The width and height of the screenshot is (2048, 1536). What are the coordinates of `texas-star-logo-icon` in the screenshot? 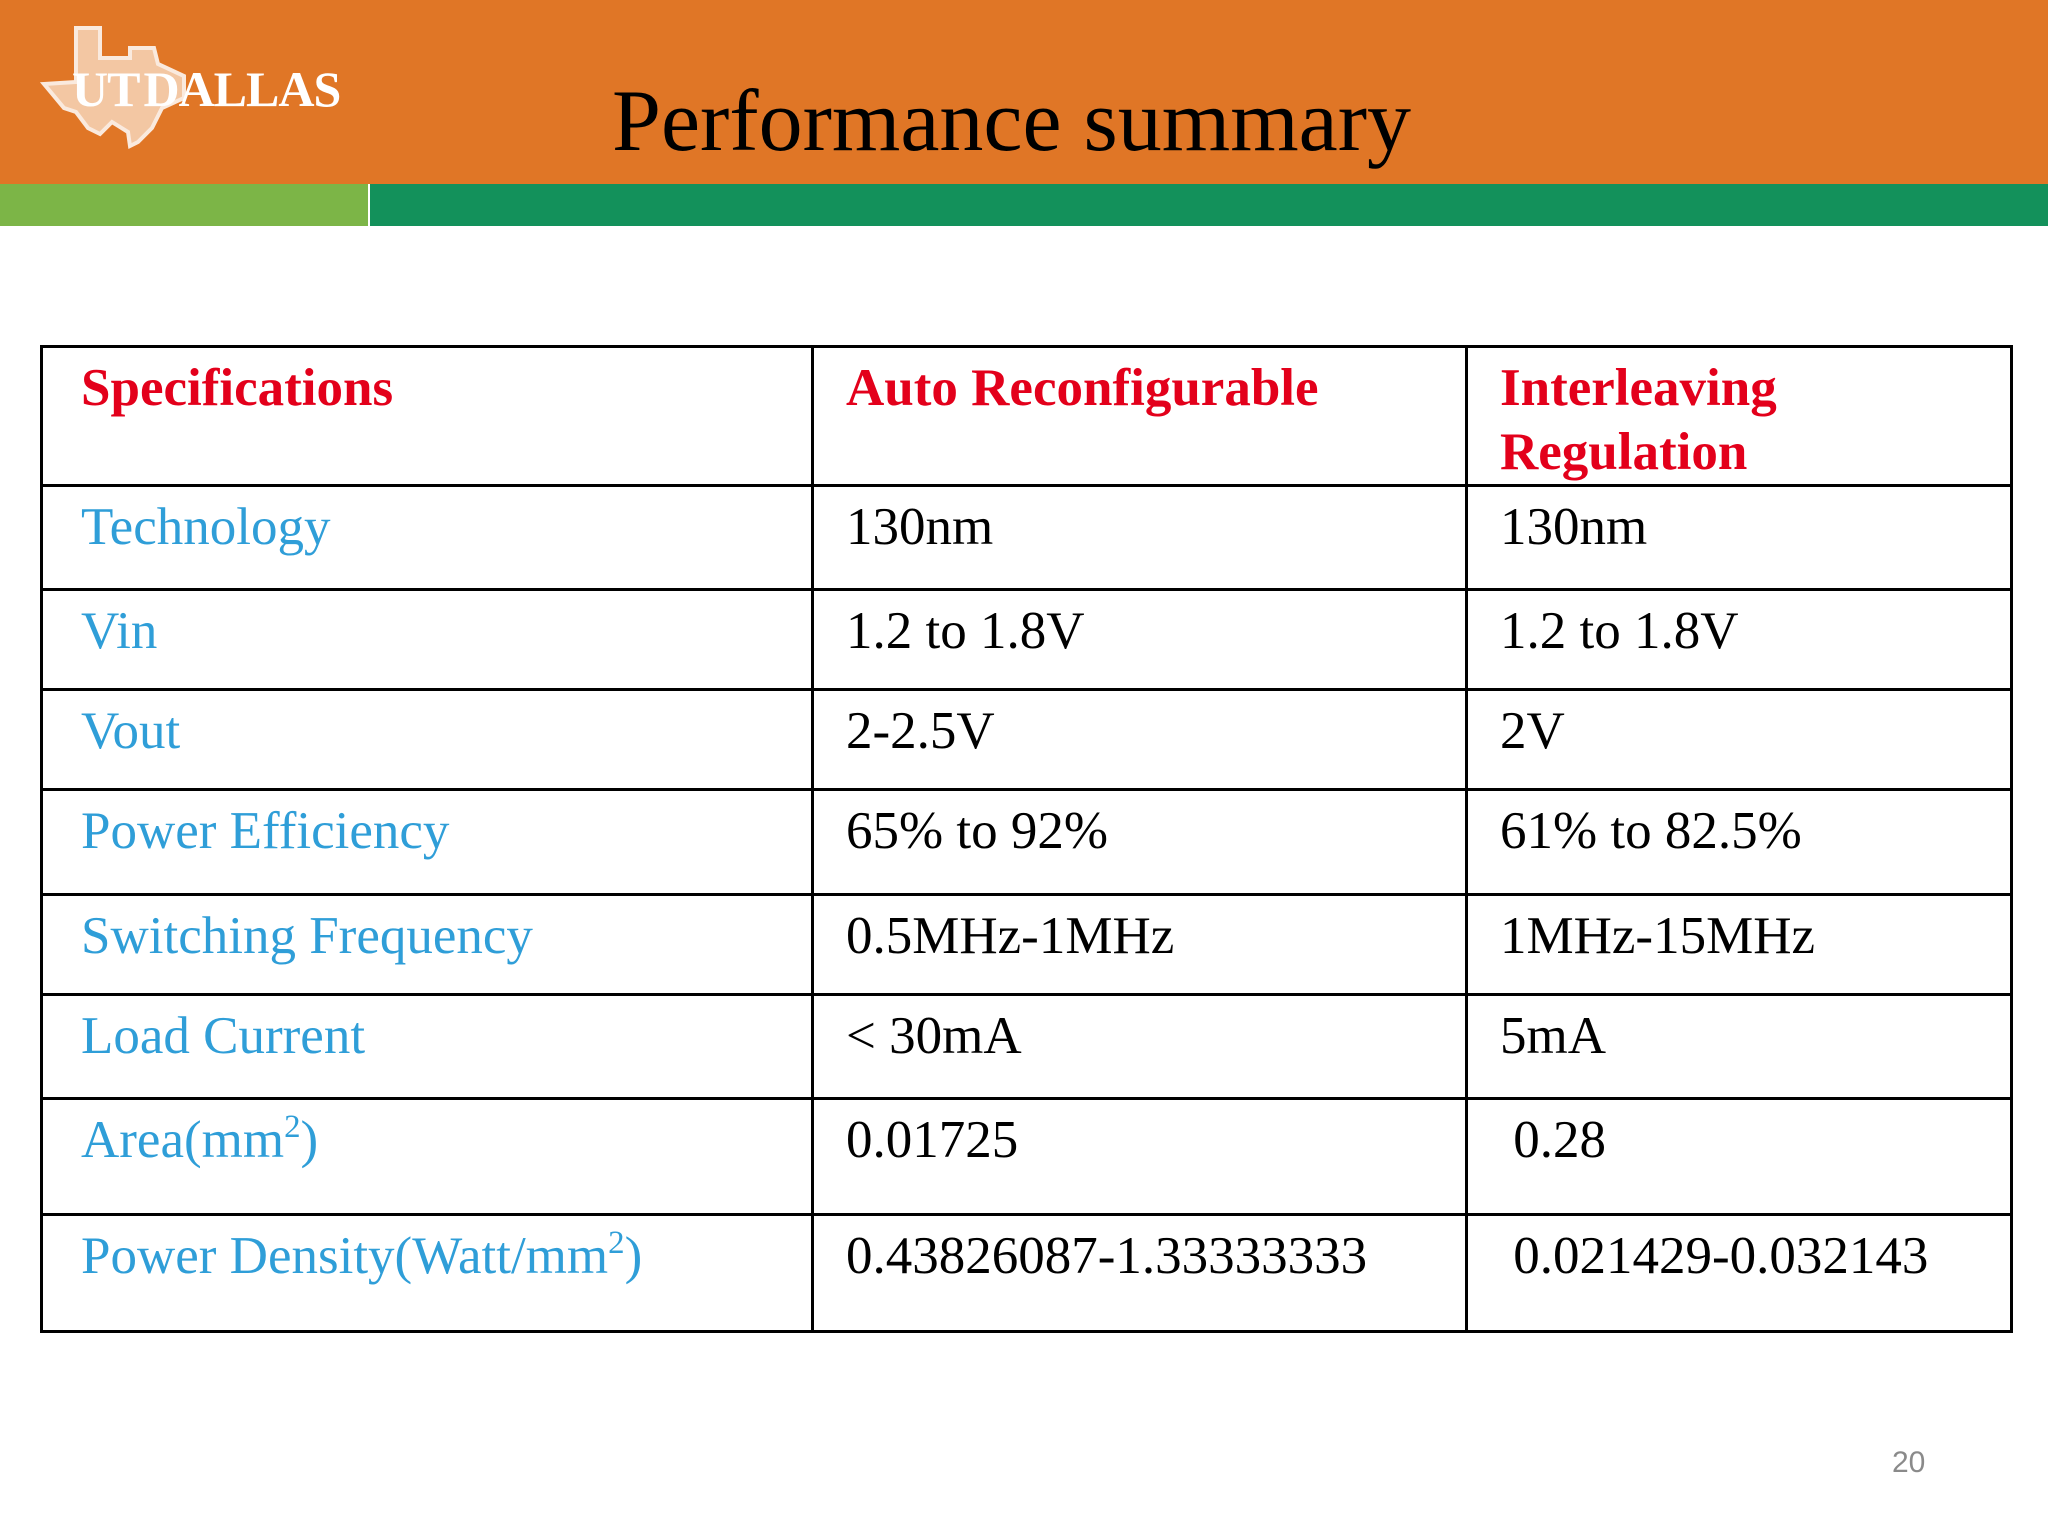 It's located at (112, 88).